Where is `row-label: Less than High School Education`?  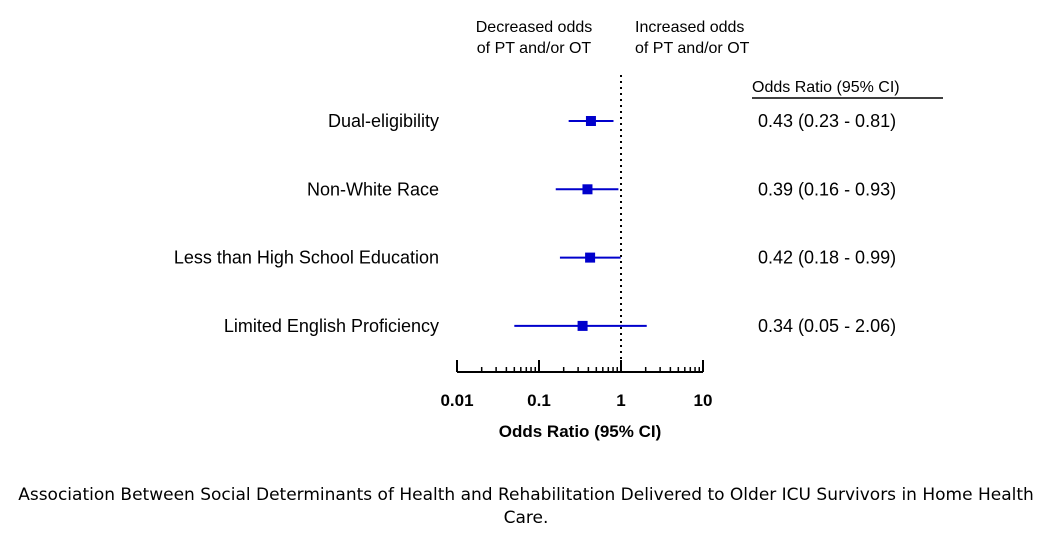 row-label: Less than High School Education is located at coordinates (306, 258).